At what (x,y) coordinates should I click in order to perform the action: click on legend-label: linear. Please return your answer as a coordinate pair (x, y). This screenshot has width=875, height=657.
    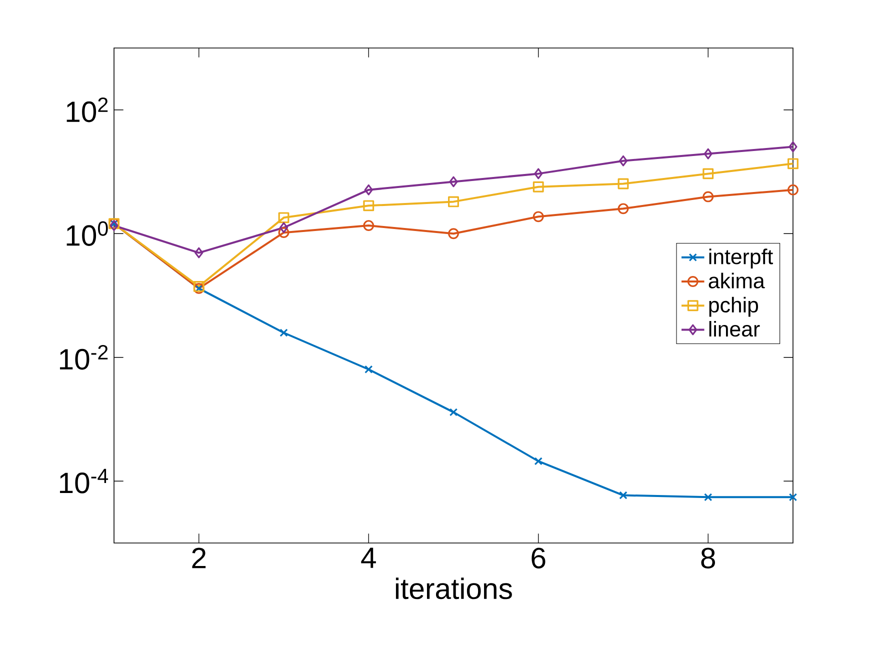
    Looking at the image, I should click on (734, 329).